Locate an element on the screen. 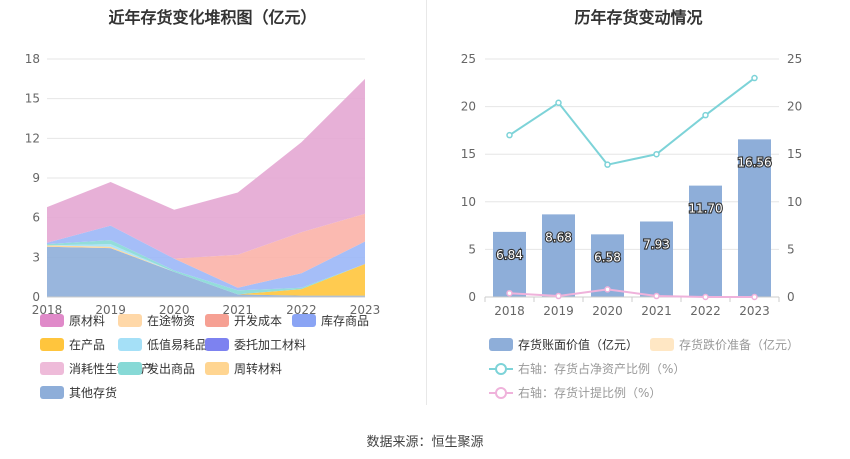 The width and height of the screenshot is (850, 459). legend-item: 库存商品 is located at coordinates (330, 320).